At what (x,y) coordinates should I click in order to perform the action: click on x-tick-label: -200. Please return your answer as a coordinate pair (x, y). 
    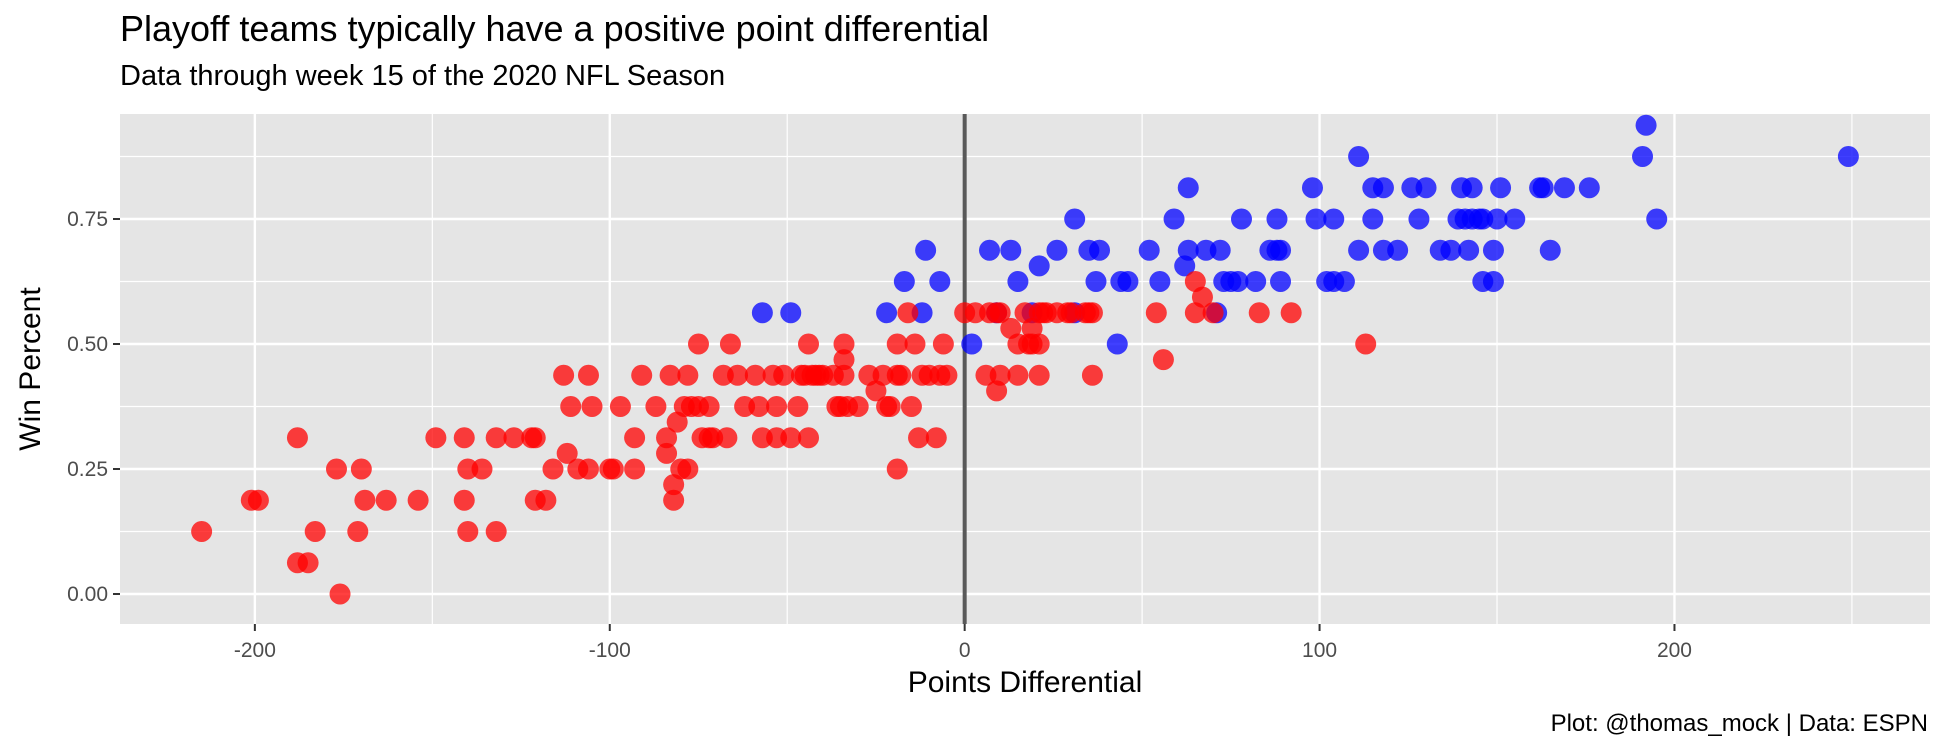
    Looking at the image, I should click on (255, 650).